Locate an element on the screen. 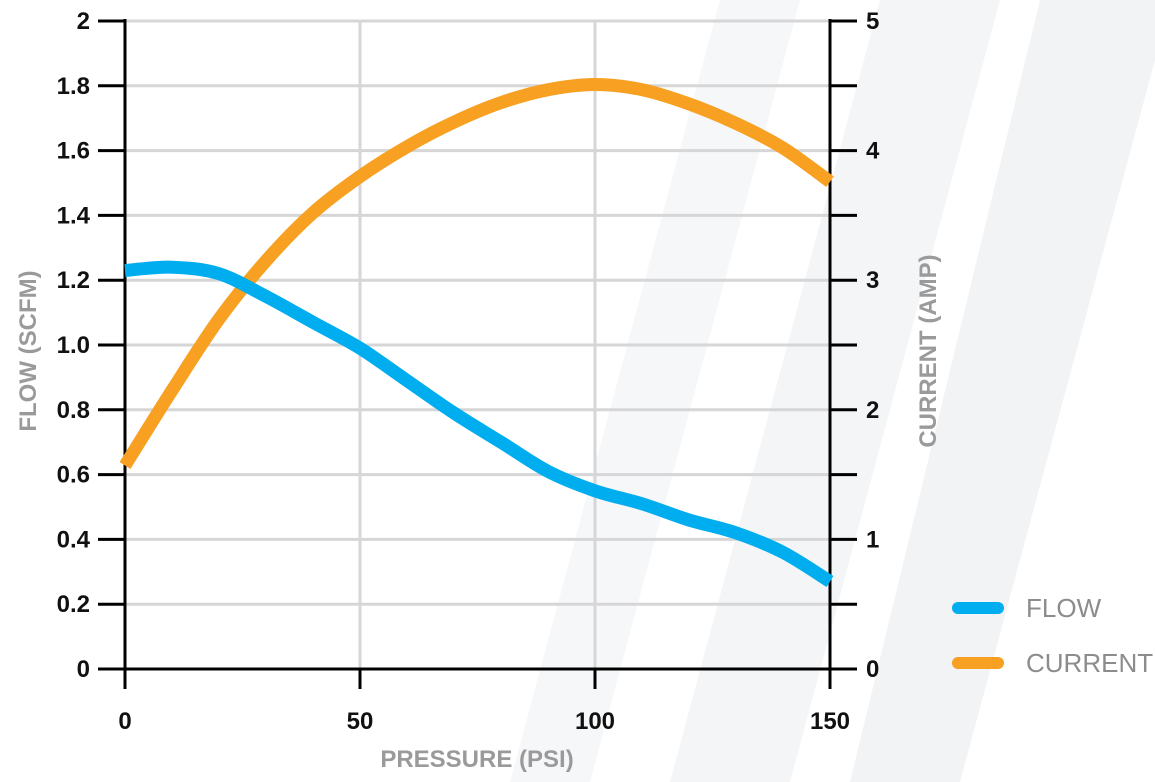 This screenshot has height=782, width=1155. y-tick-label-left: 1.0 is located at coordinates (73, 345).